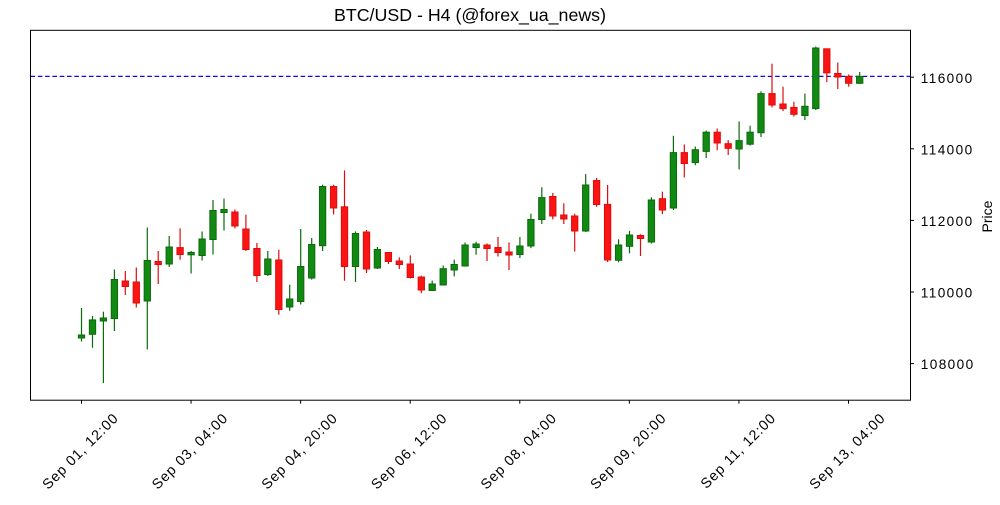 Image resolution: width=1000 pixels, height=505 pixels. I want to click on svg-text: 116000, so click(947, 78).